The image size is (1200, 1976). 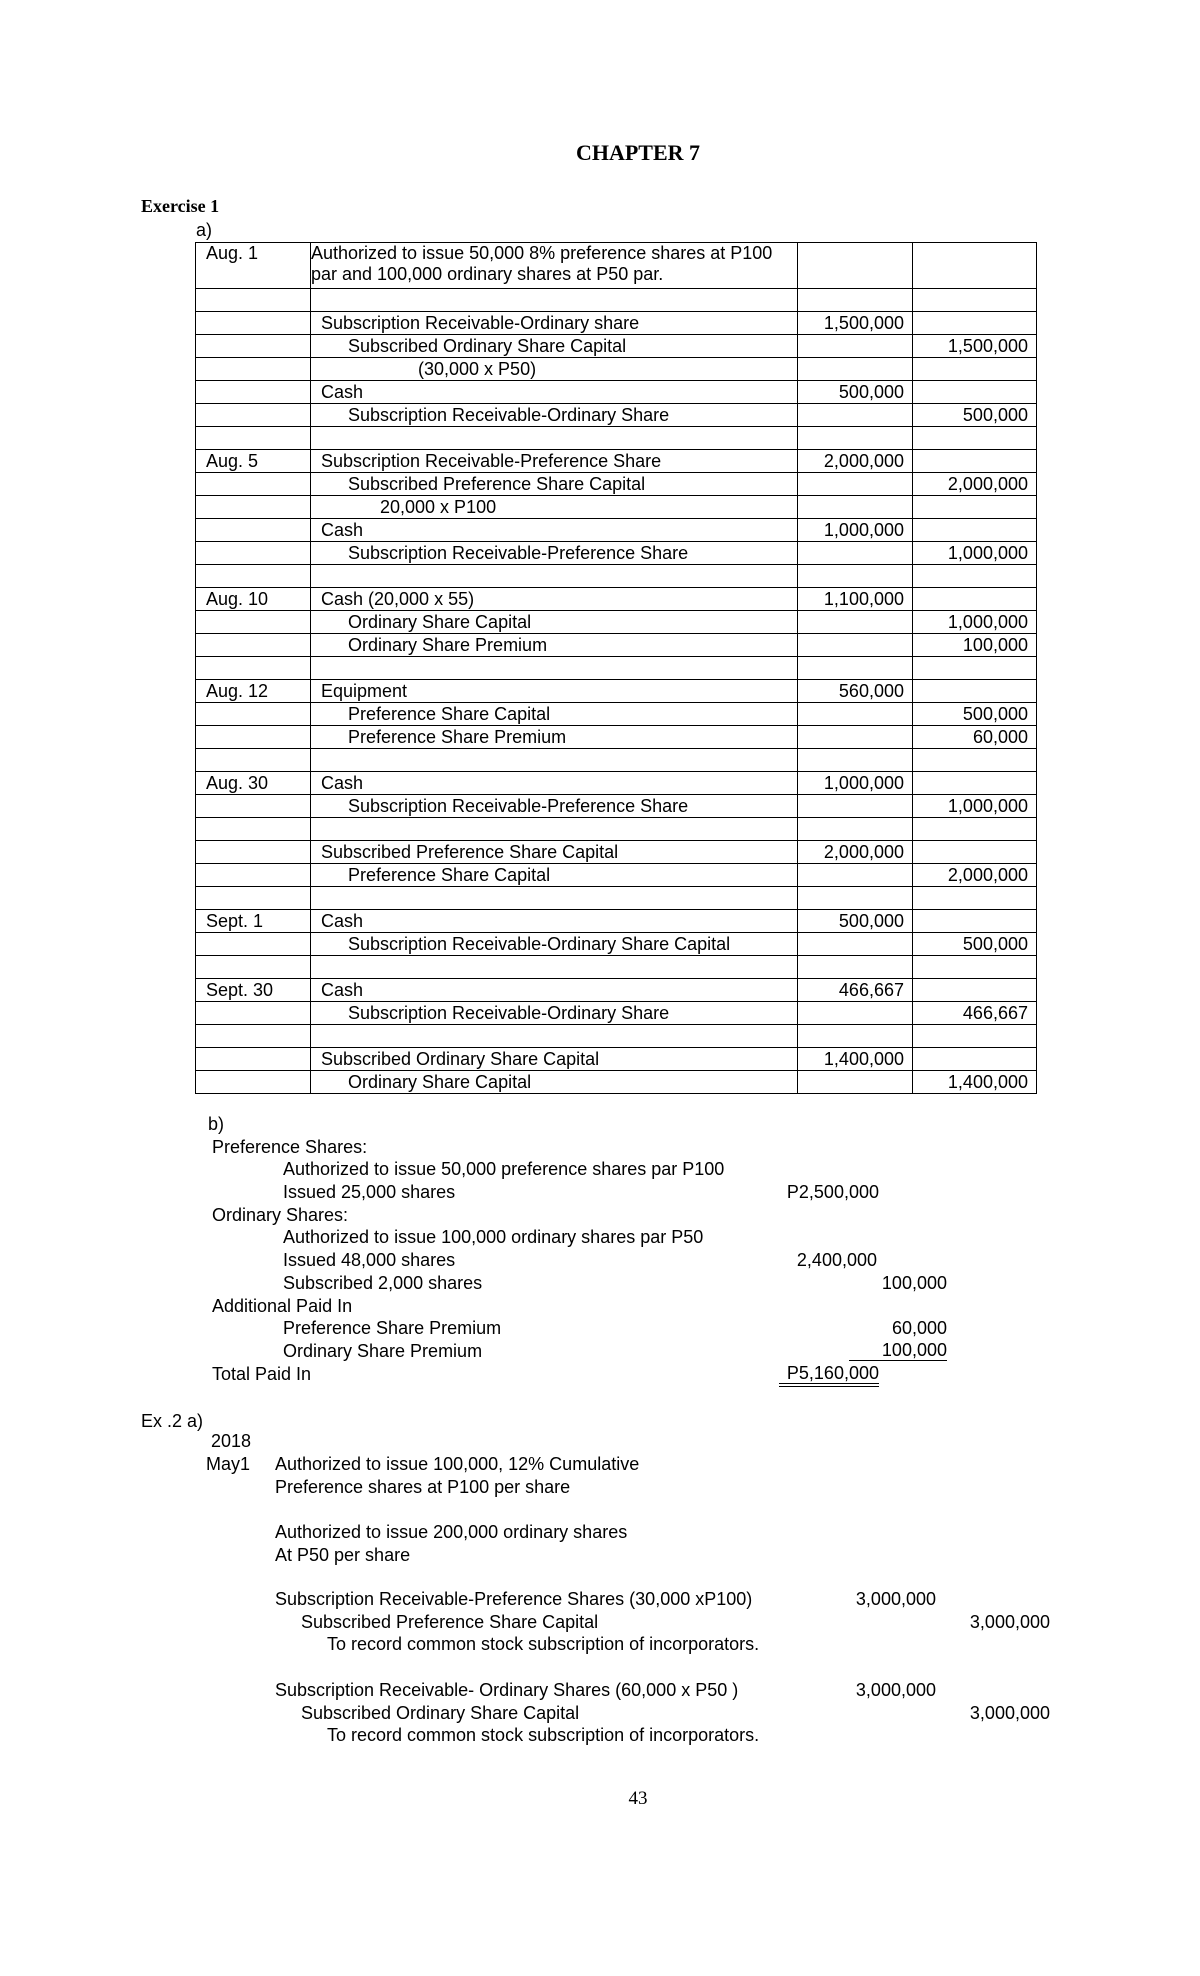 I want to click on part-b-label: b), so click(x=216, y=1124).